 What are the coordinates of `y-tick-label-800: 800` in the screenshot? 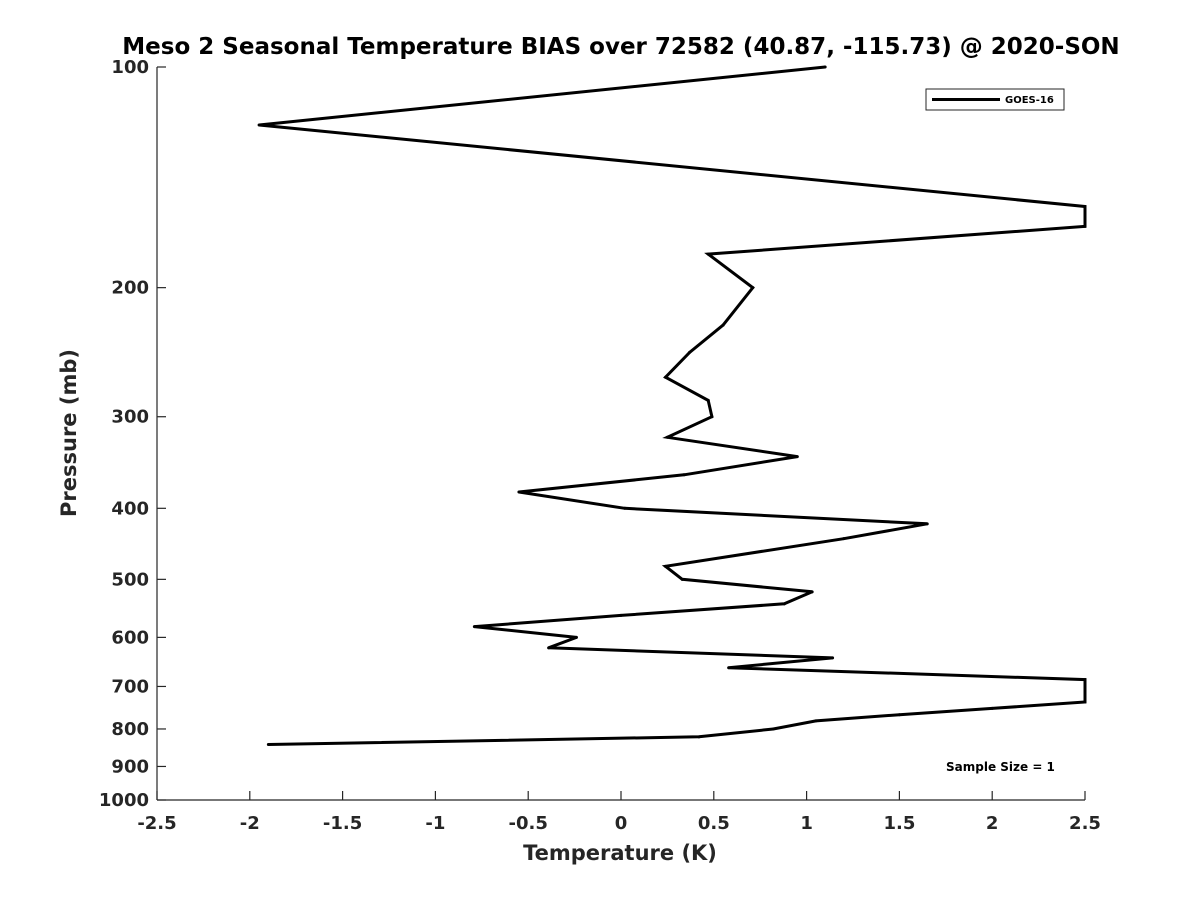 It's located at (130, 729).